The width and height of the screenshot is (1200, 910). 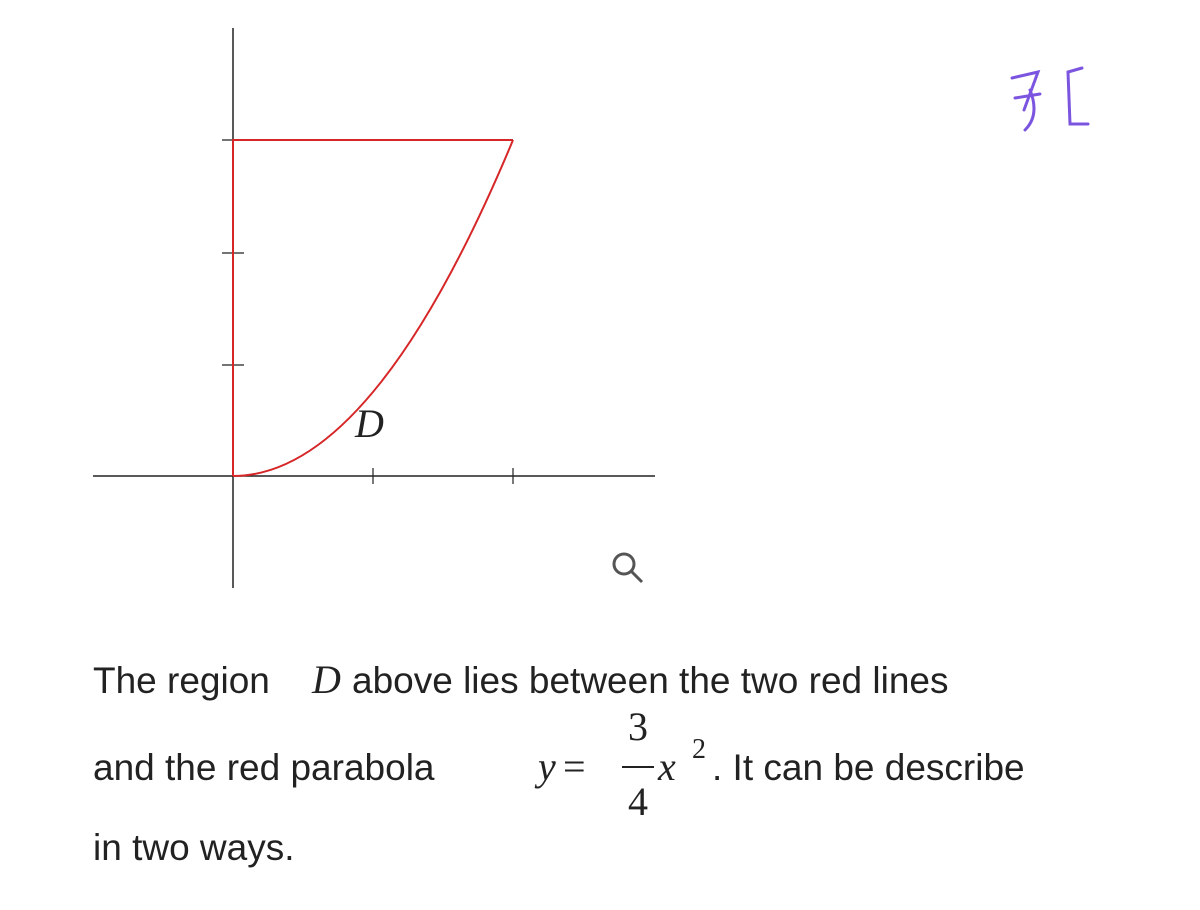 What do you see at coordinates (650, 680) in the screenshot?
I see `text: above lies between the two red lines` at bounding box center [650, 680].